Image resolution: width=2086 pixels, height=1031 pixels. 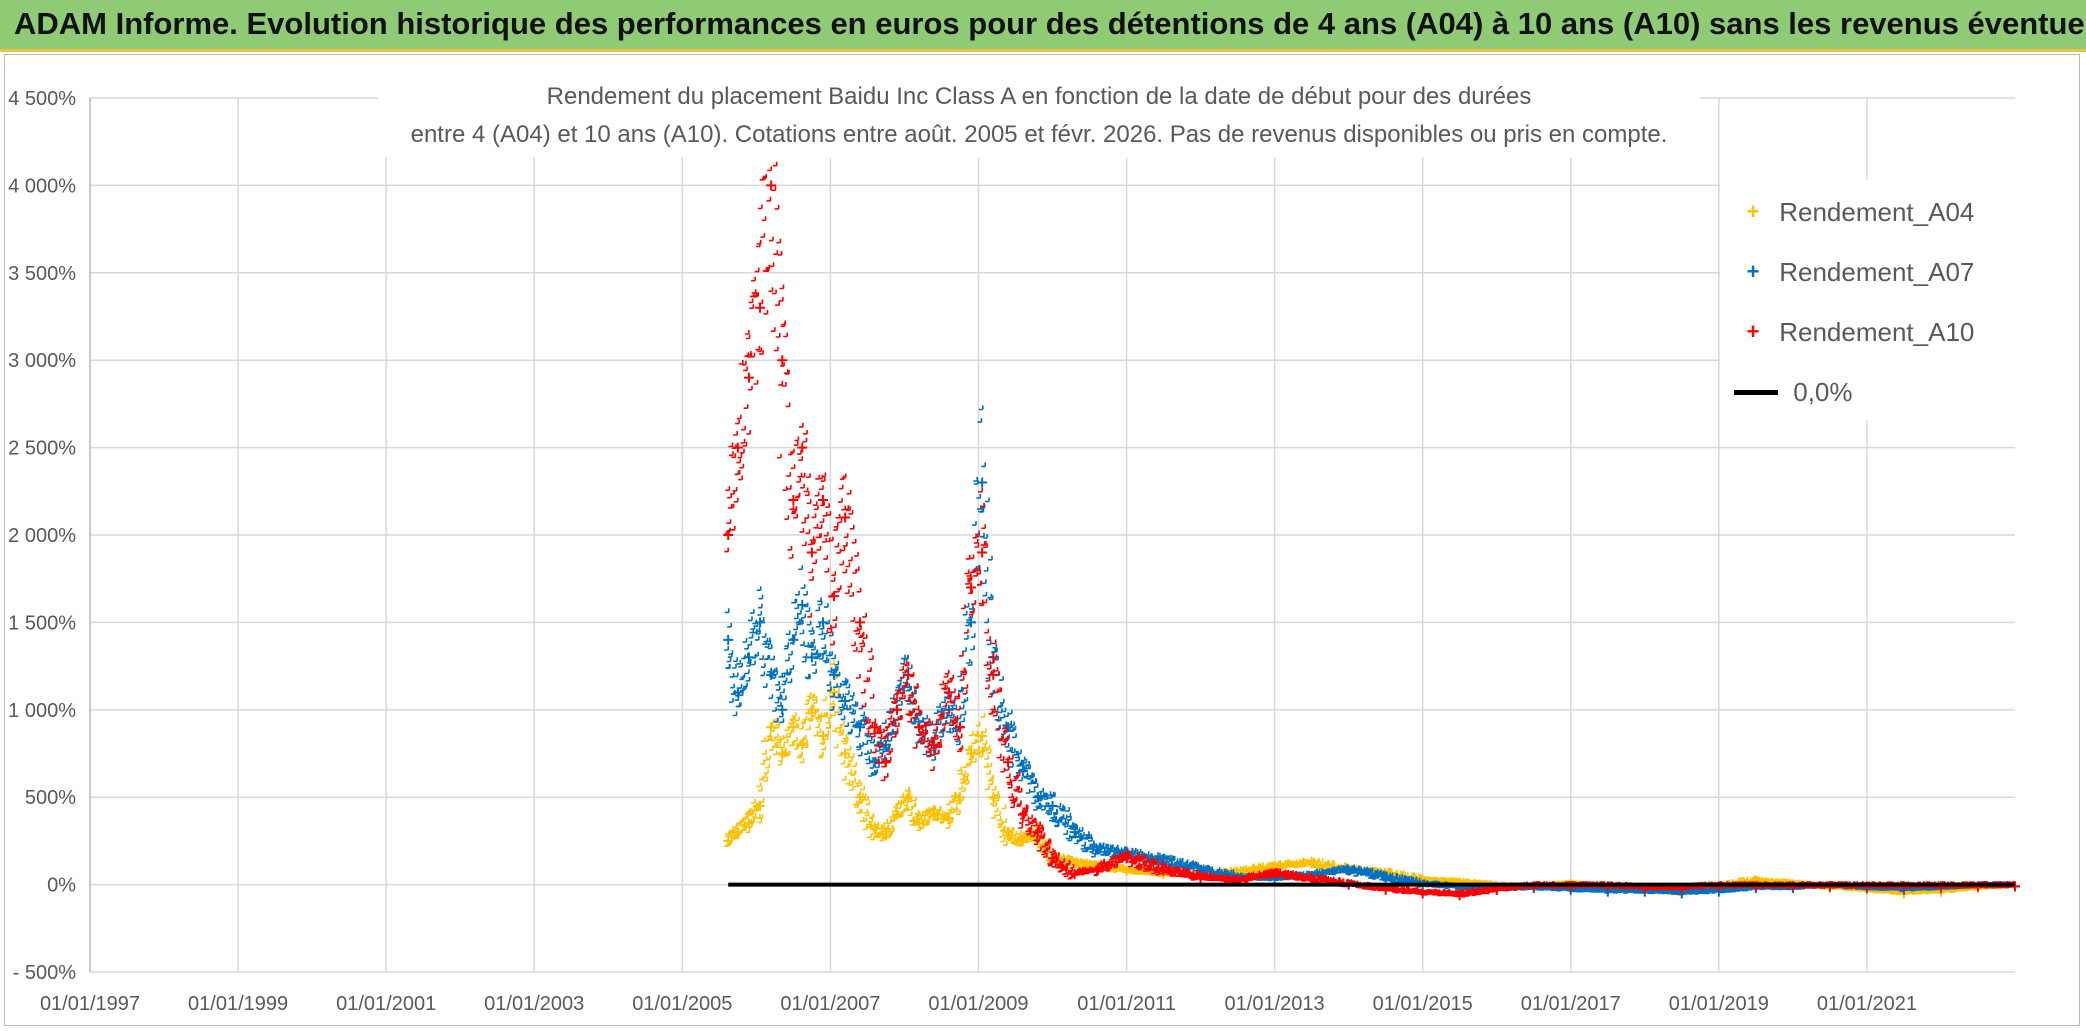 What do you see at coordinates (1571, 1004) in the screenshot?
I see `x-tick-label: 01/01/2017` at bounding box center [1571, 1004].